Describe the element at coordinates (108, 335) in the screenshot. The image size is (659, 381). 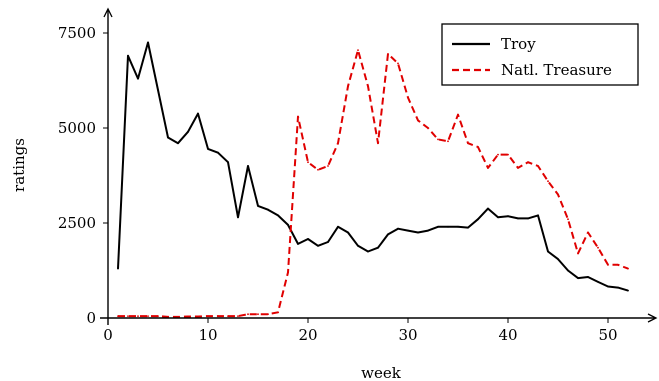
I see `x-tick-label: 0` at that location.